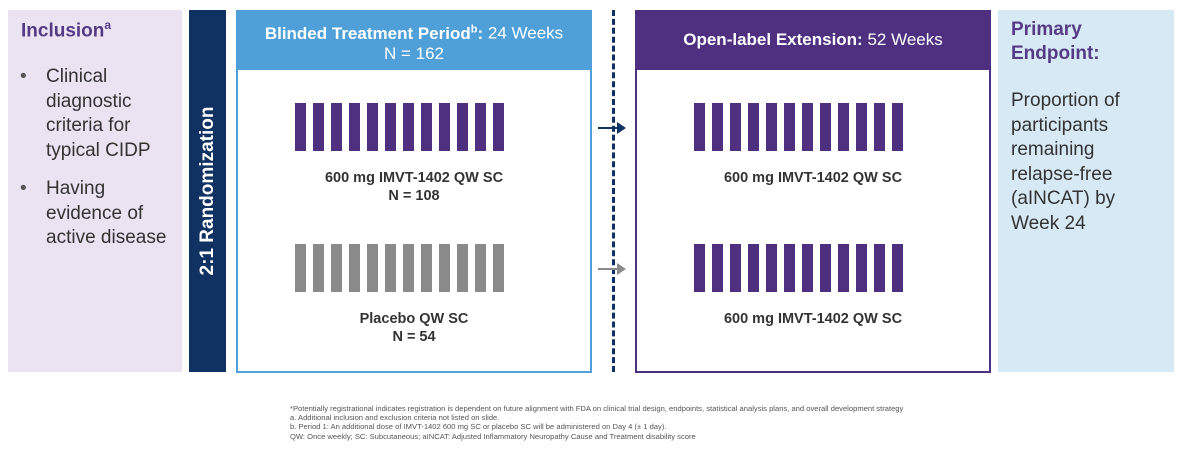 This screenshot has width=1180, height=454. What do you see at coordinates (399, 268) in the screenshot?
I see `dose-bars-placebo` at bounding box center [399, 268].